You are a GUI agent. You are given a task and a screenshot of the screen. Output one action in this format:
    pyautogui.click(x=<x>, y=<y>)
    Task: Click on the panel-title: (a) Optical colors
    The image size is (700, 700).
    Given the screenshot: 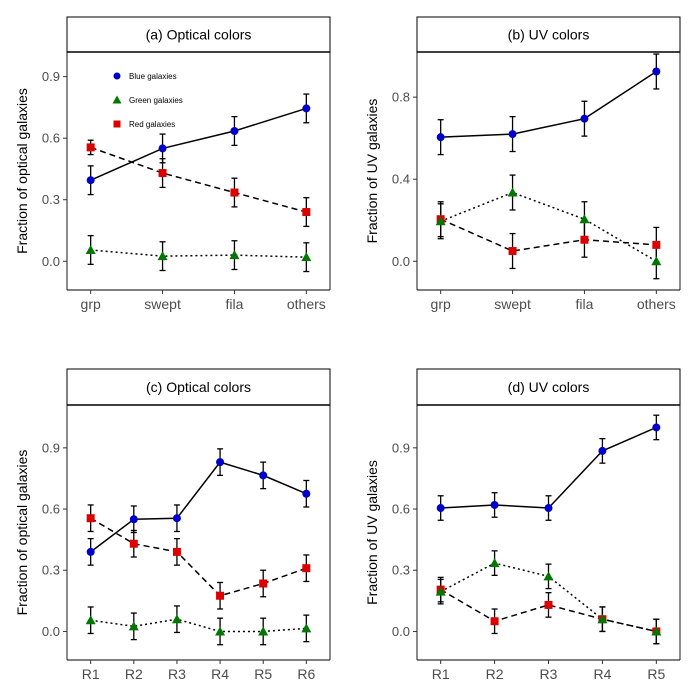 What is the action you would take?
    pyautogui.click(x=199, y=35)
    